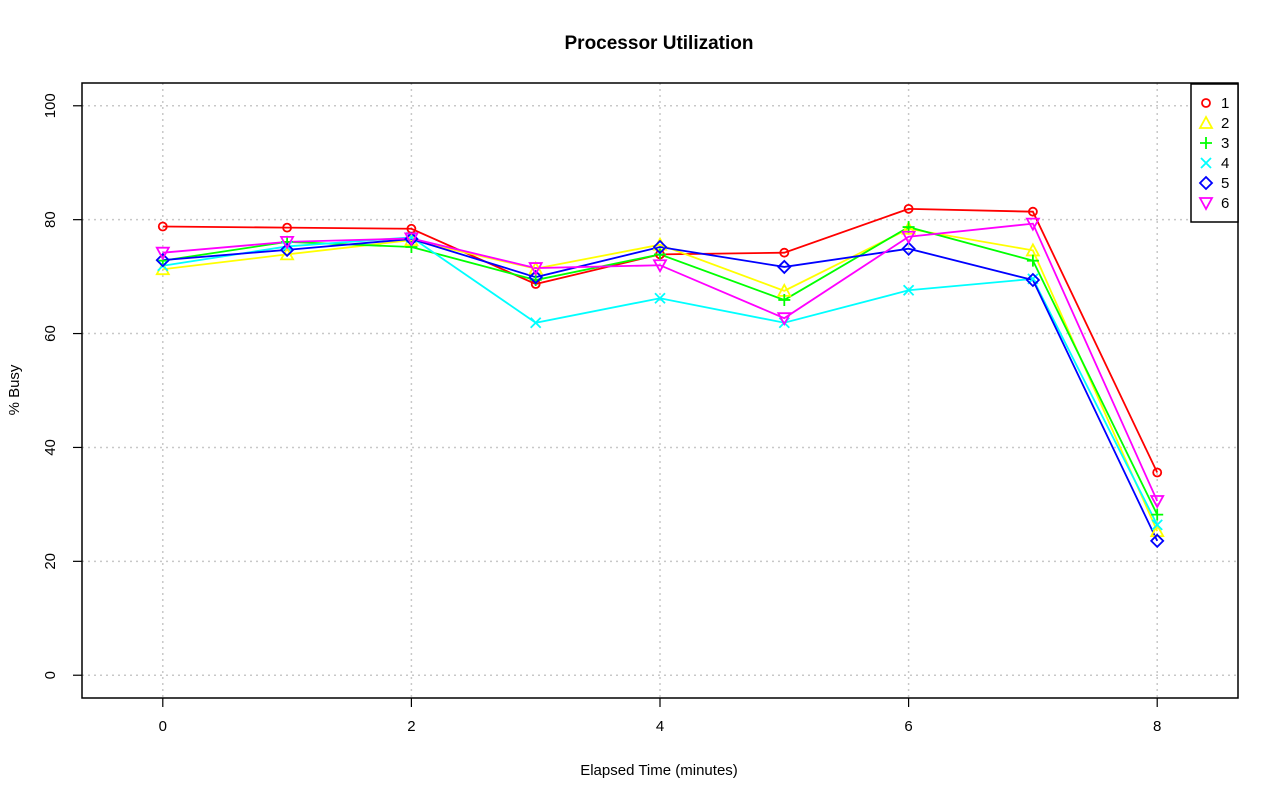 This screenshot has height=801, width=1280. What do you see at coordinates (1225, 183) in the screenshot?
I see `legend-label-5: 5` at bounding box center [1225, 183].